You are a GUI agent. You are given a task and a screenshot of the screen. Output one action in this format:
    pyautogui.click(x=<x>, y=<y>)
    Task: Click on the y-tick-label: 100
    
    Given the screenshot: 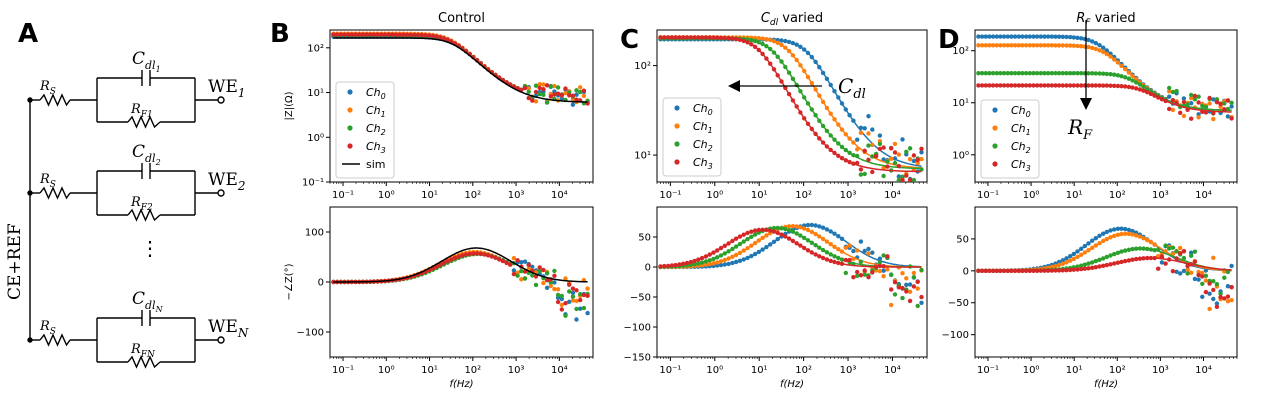 What is the action you would take?
    pyautogui.click(x=314, y=233)
    